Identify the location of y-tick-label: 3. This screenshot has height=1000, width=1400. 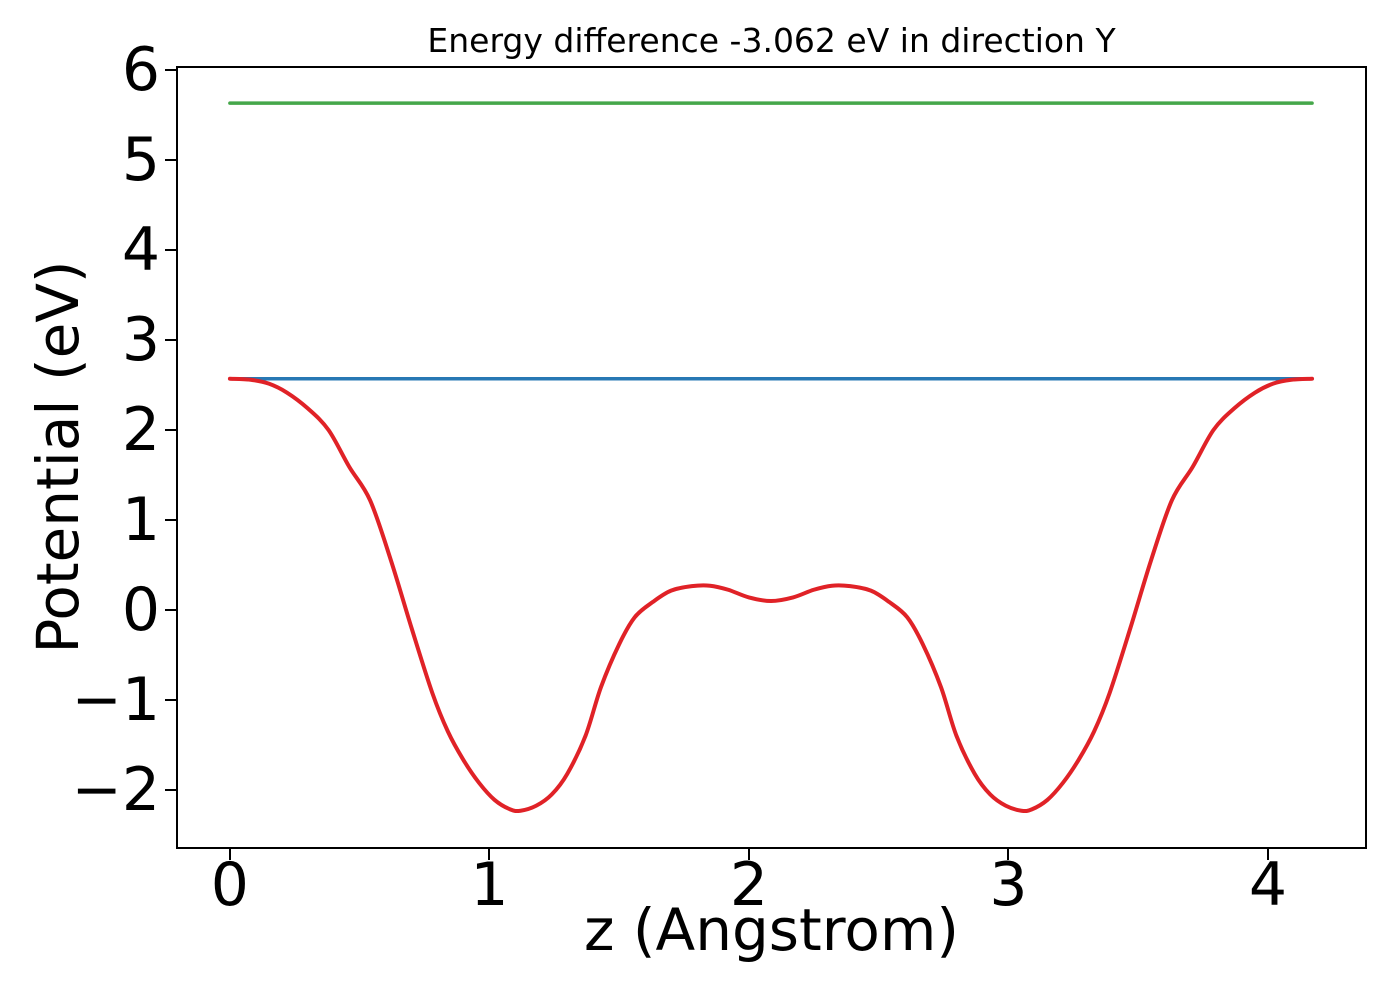
(140, 339).